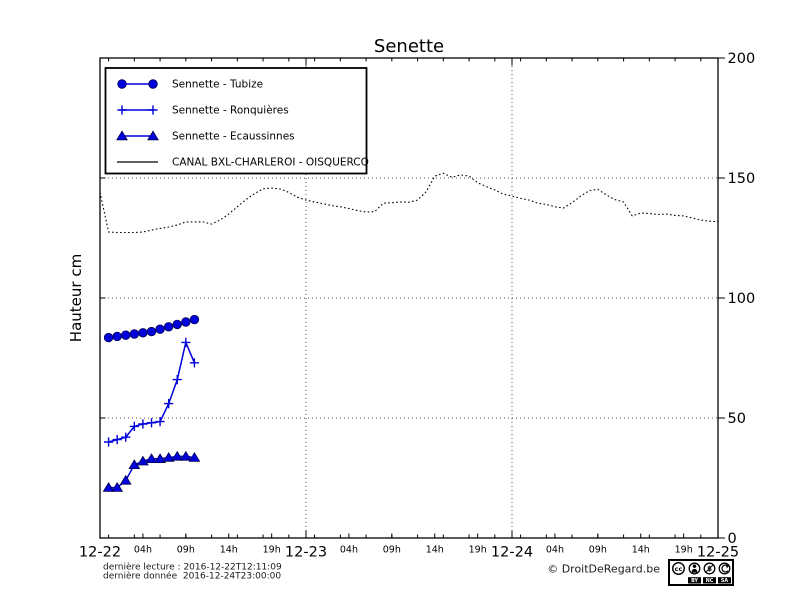  I want to click on legend-entry-canal: CANAL BXL-CHARLEROI - OISQUERCQ, so click(243, 163).